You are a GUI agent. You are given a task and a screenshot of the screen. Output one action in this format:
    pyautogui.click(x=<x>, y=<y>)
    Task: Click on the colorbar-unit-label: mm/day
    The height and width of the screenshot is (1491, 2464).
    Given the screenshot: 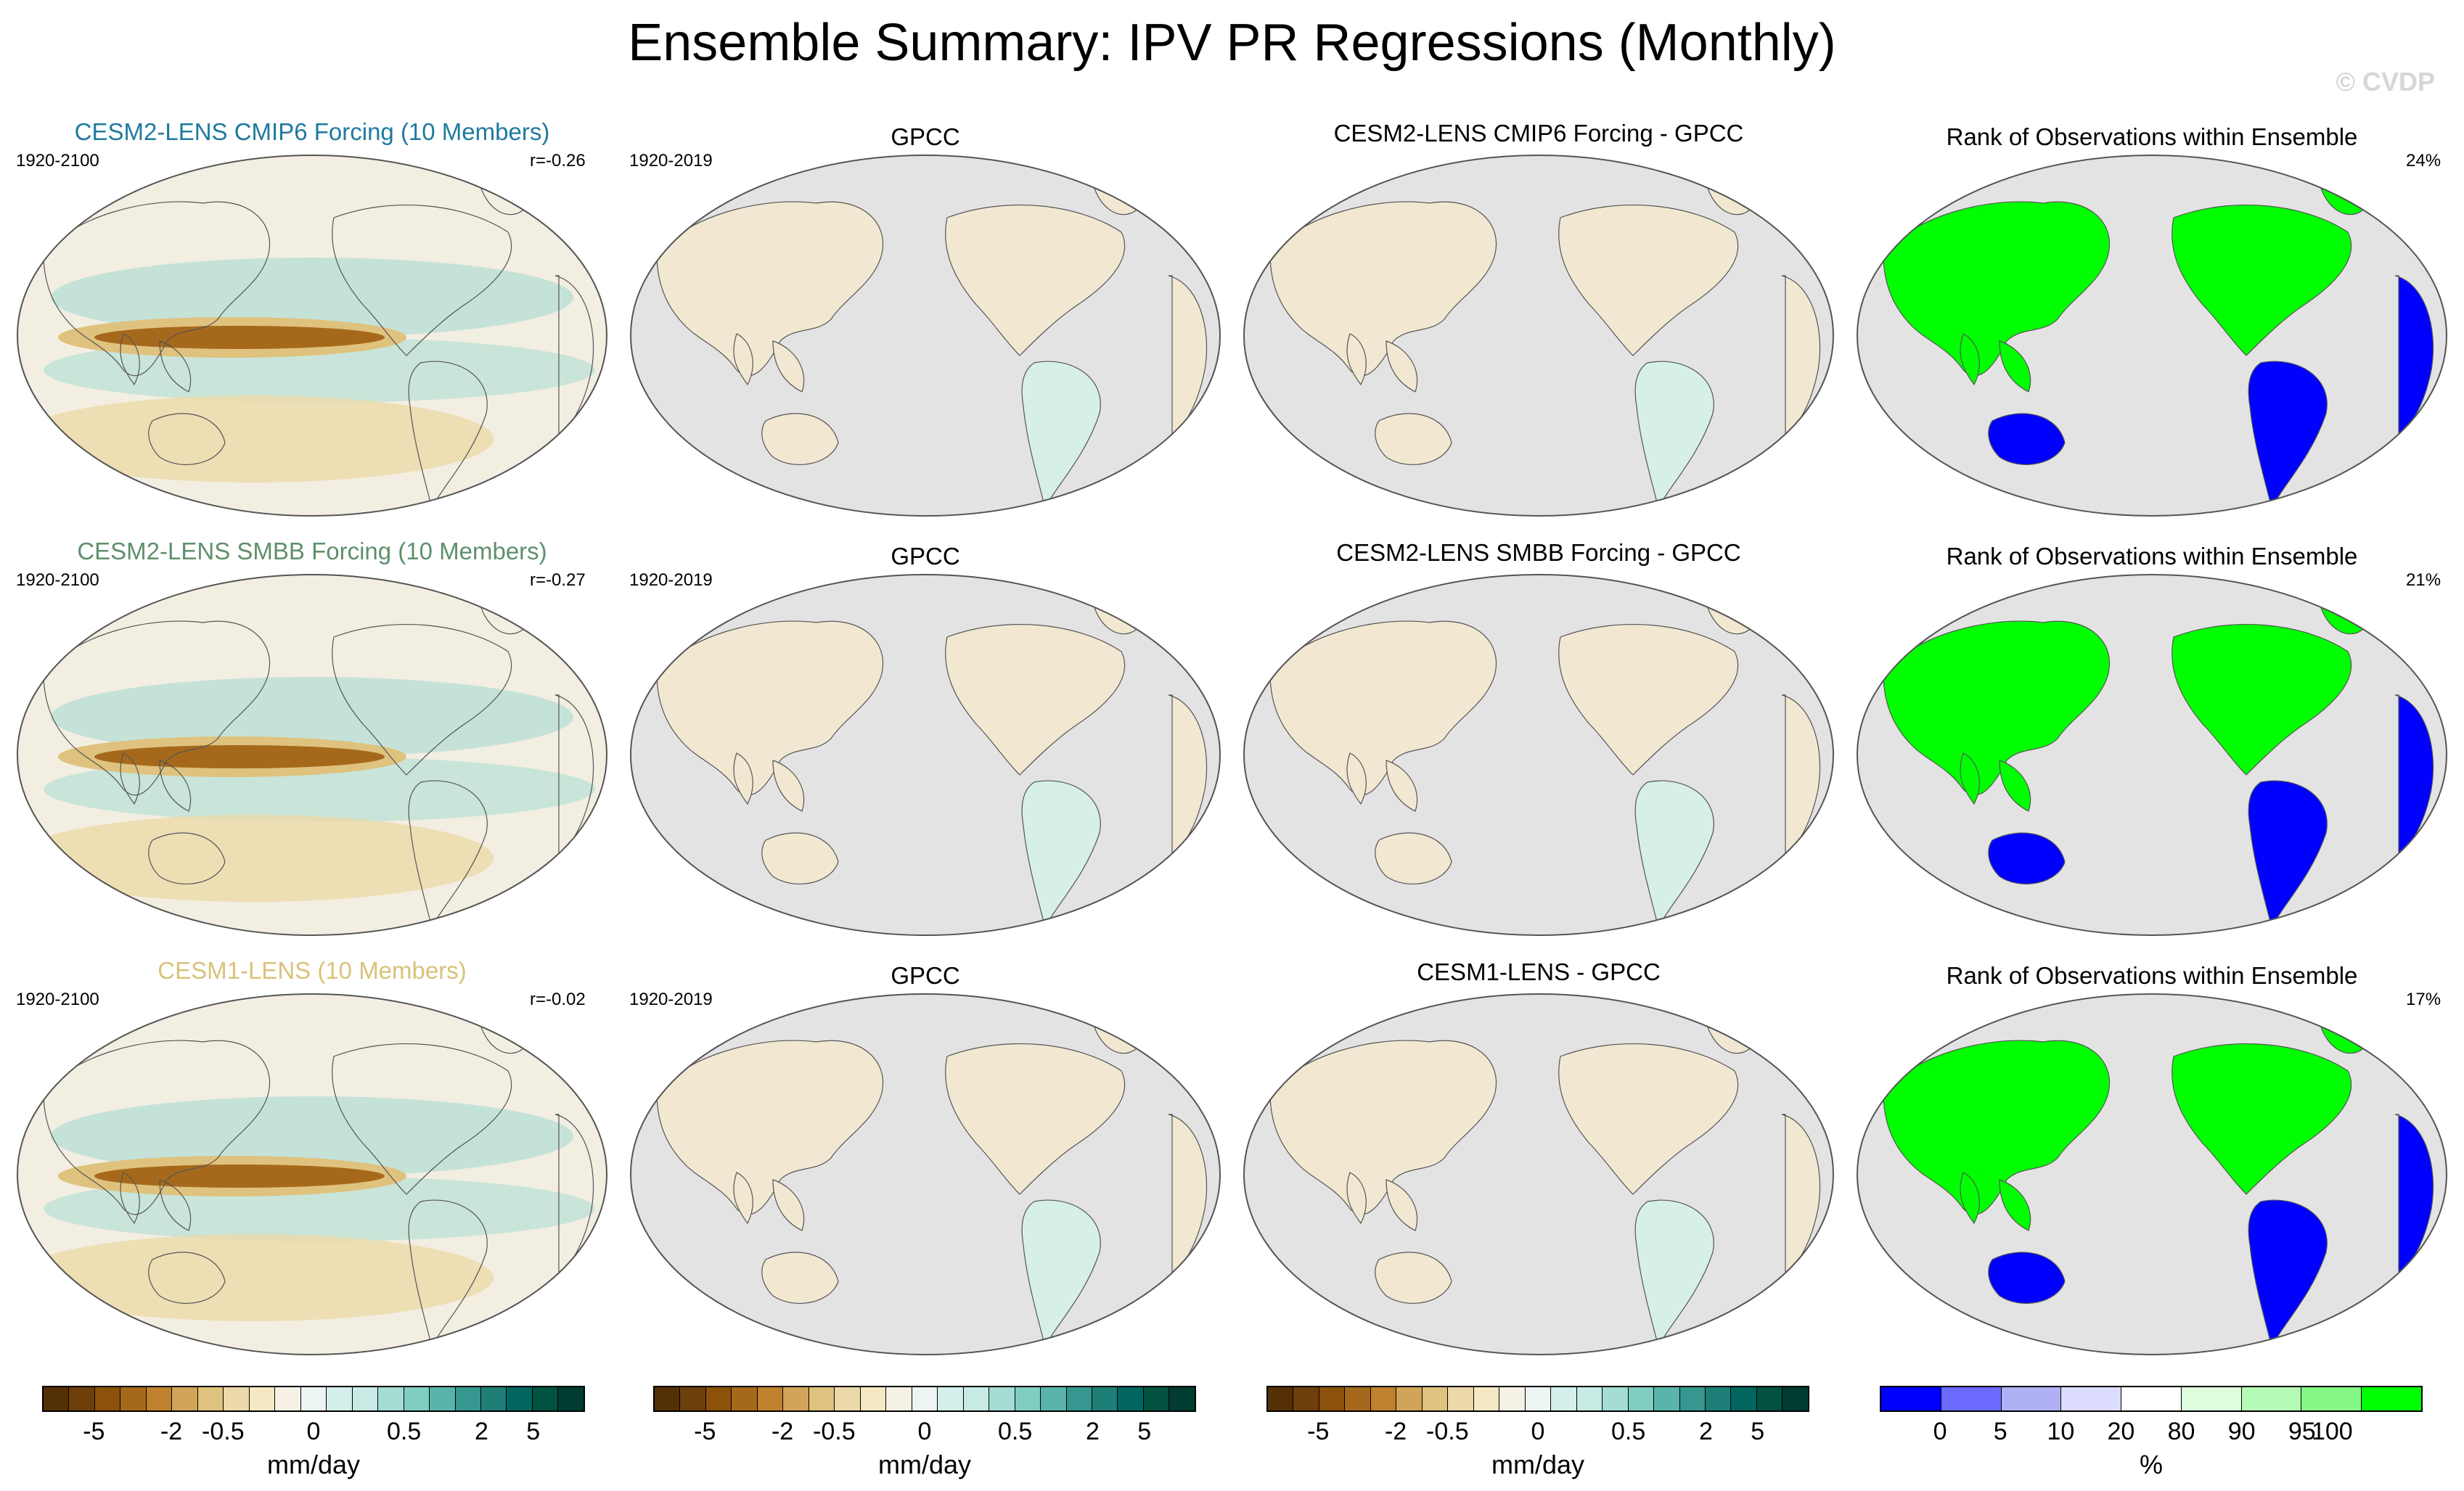 What is the action you would take?
    pyautogui.click(x=924, y=1464)
    